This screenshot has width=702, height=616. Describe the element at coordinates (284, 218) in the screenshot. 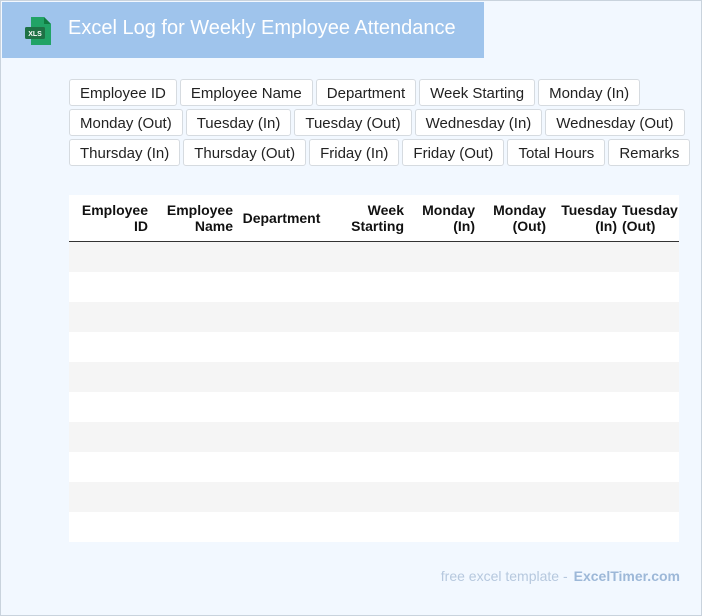

I see `column-header: Department` at that location.